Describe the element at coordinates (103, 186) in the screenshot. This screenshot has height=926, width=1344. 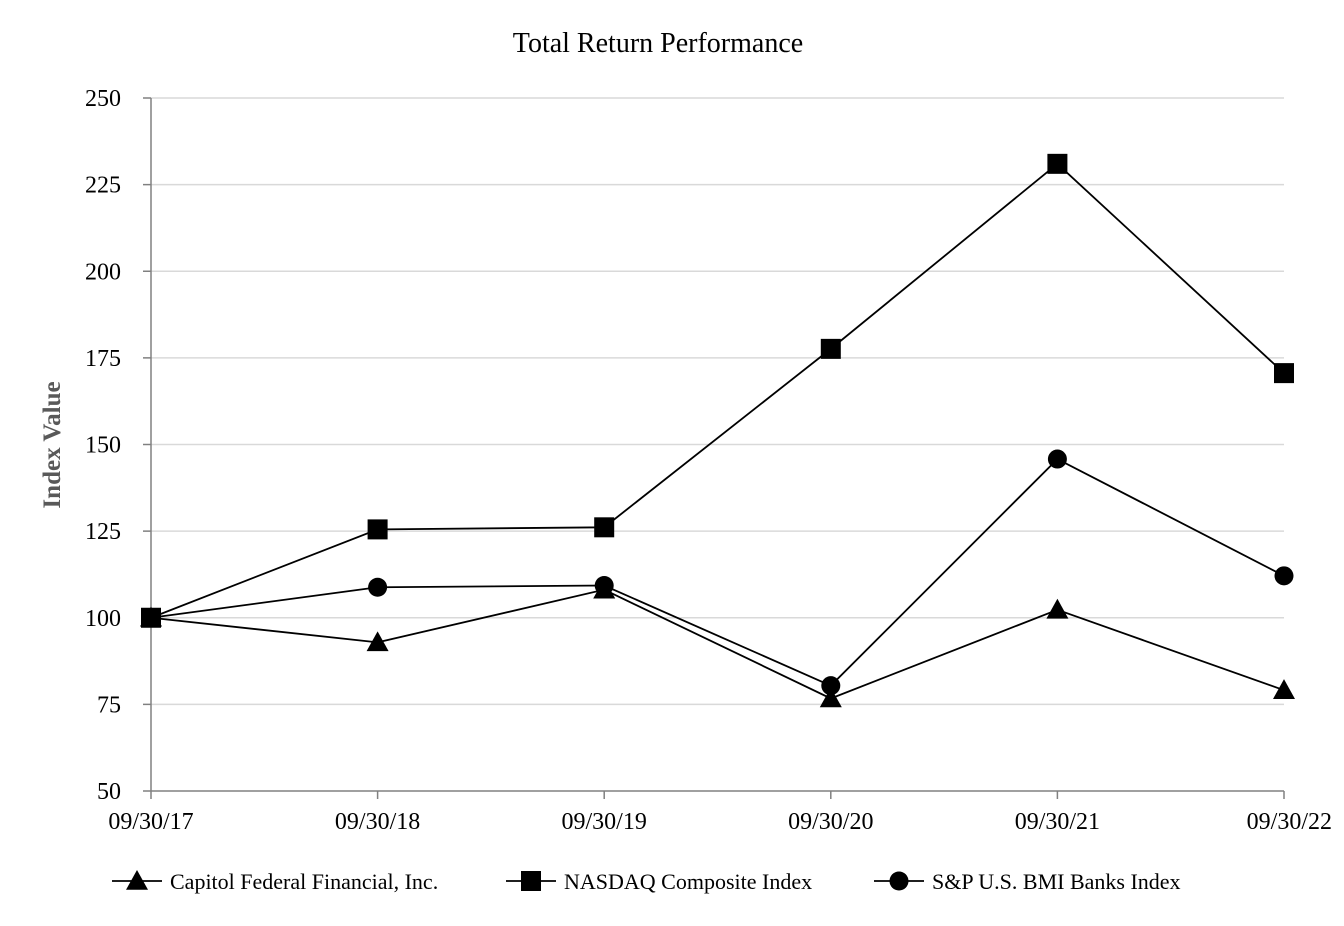
I see `y-tick-label: 225` at that location.